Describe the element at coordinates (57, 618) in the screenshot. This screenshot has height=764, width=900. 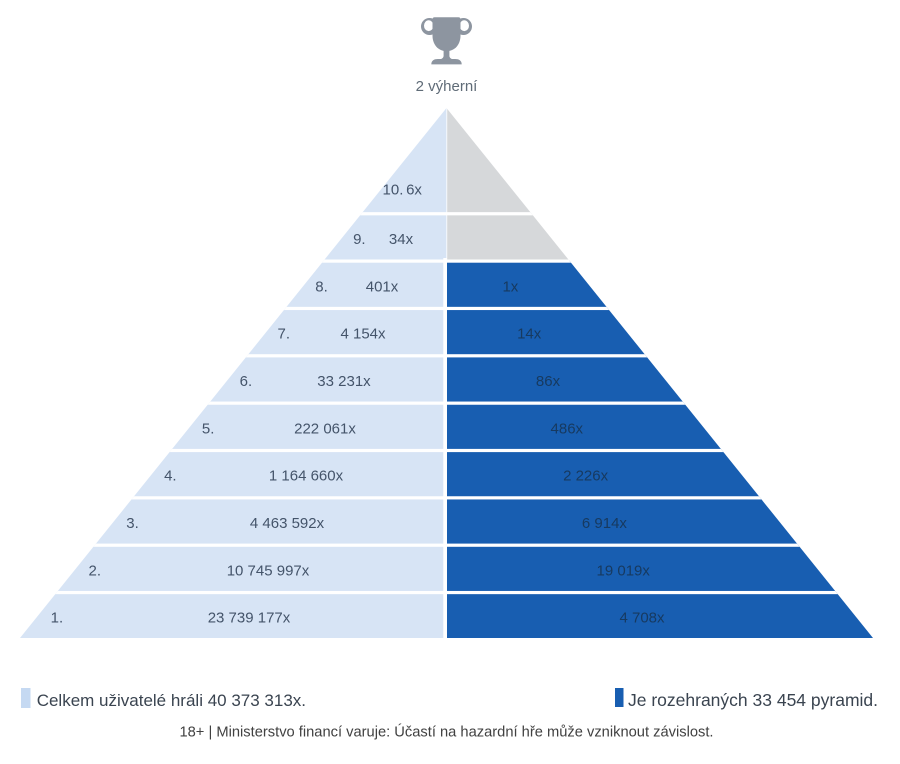
I see `svg-text: 1.` at that location.